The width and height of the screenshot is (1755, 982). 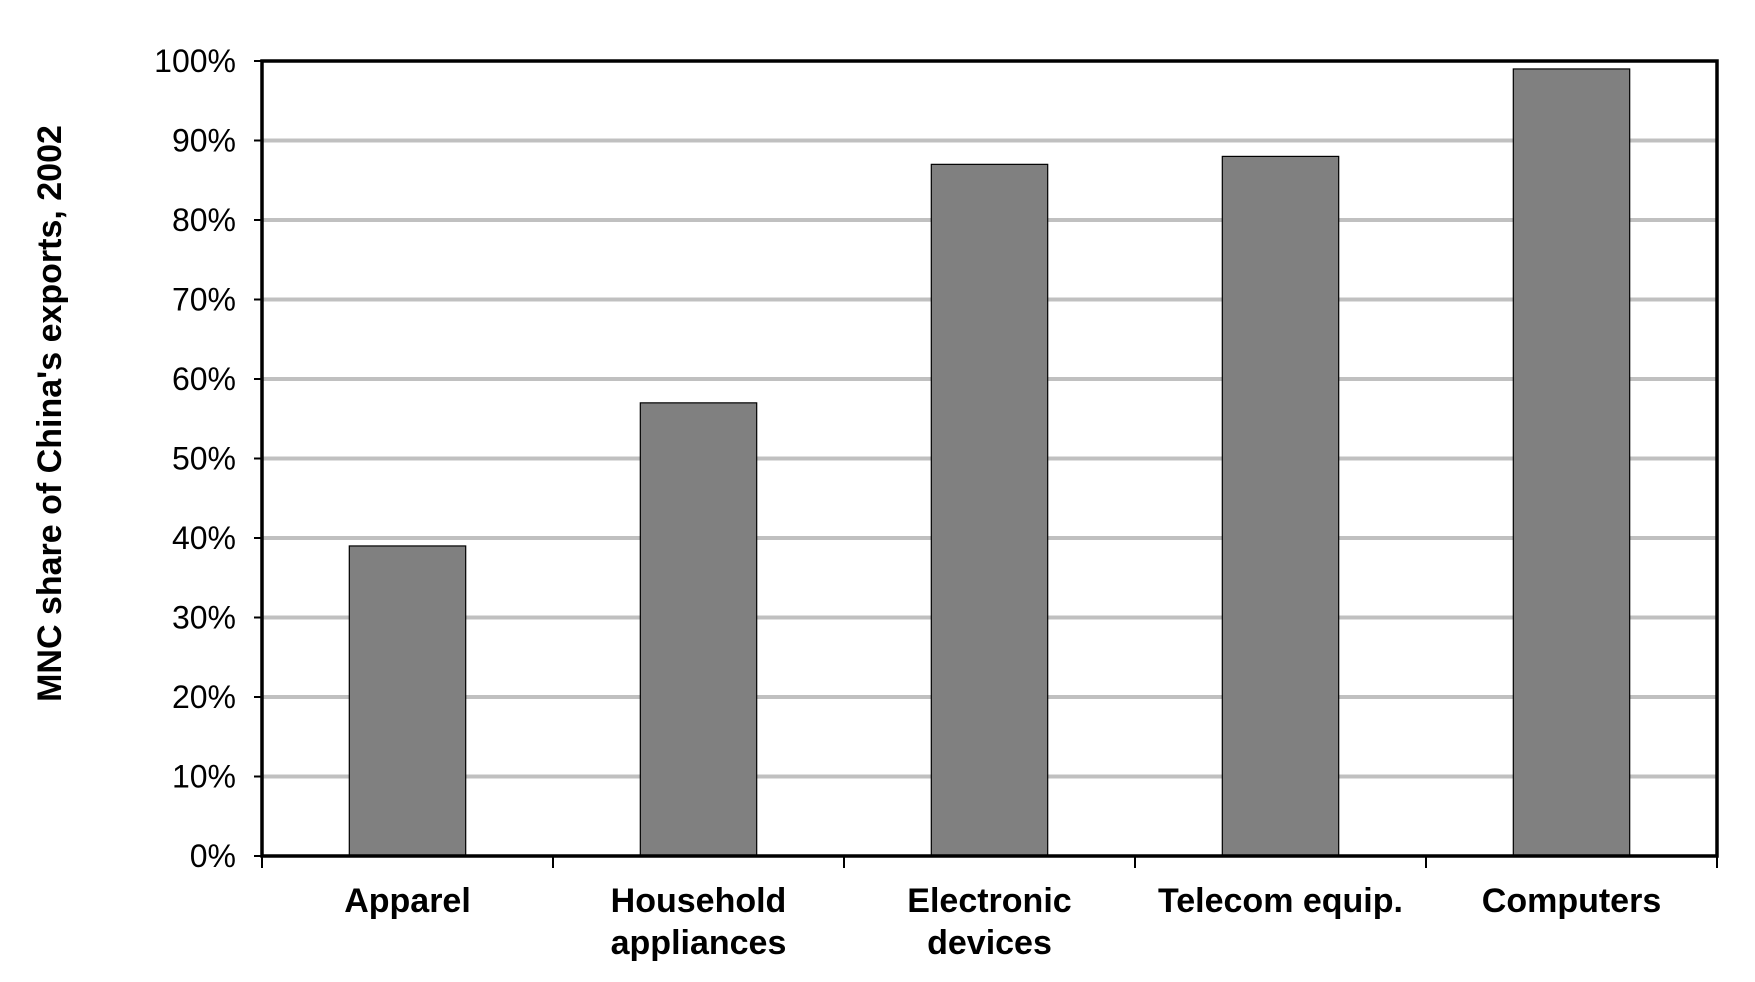 I want to click on y-tick-label: 70%, so click(x=204, y=300).